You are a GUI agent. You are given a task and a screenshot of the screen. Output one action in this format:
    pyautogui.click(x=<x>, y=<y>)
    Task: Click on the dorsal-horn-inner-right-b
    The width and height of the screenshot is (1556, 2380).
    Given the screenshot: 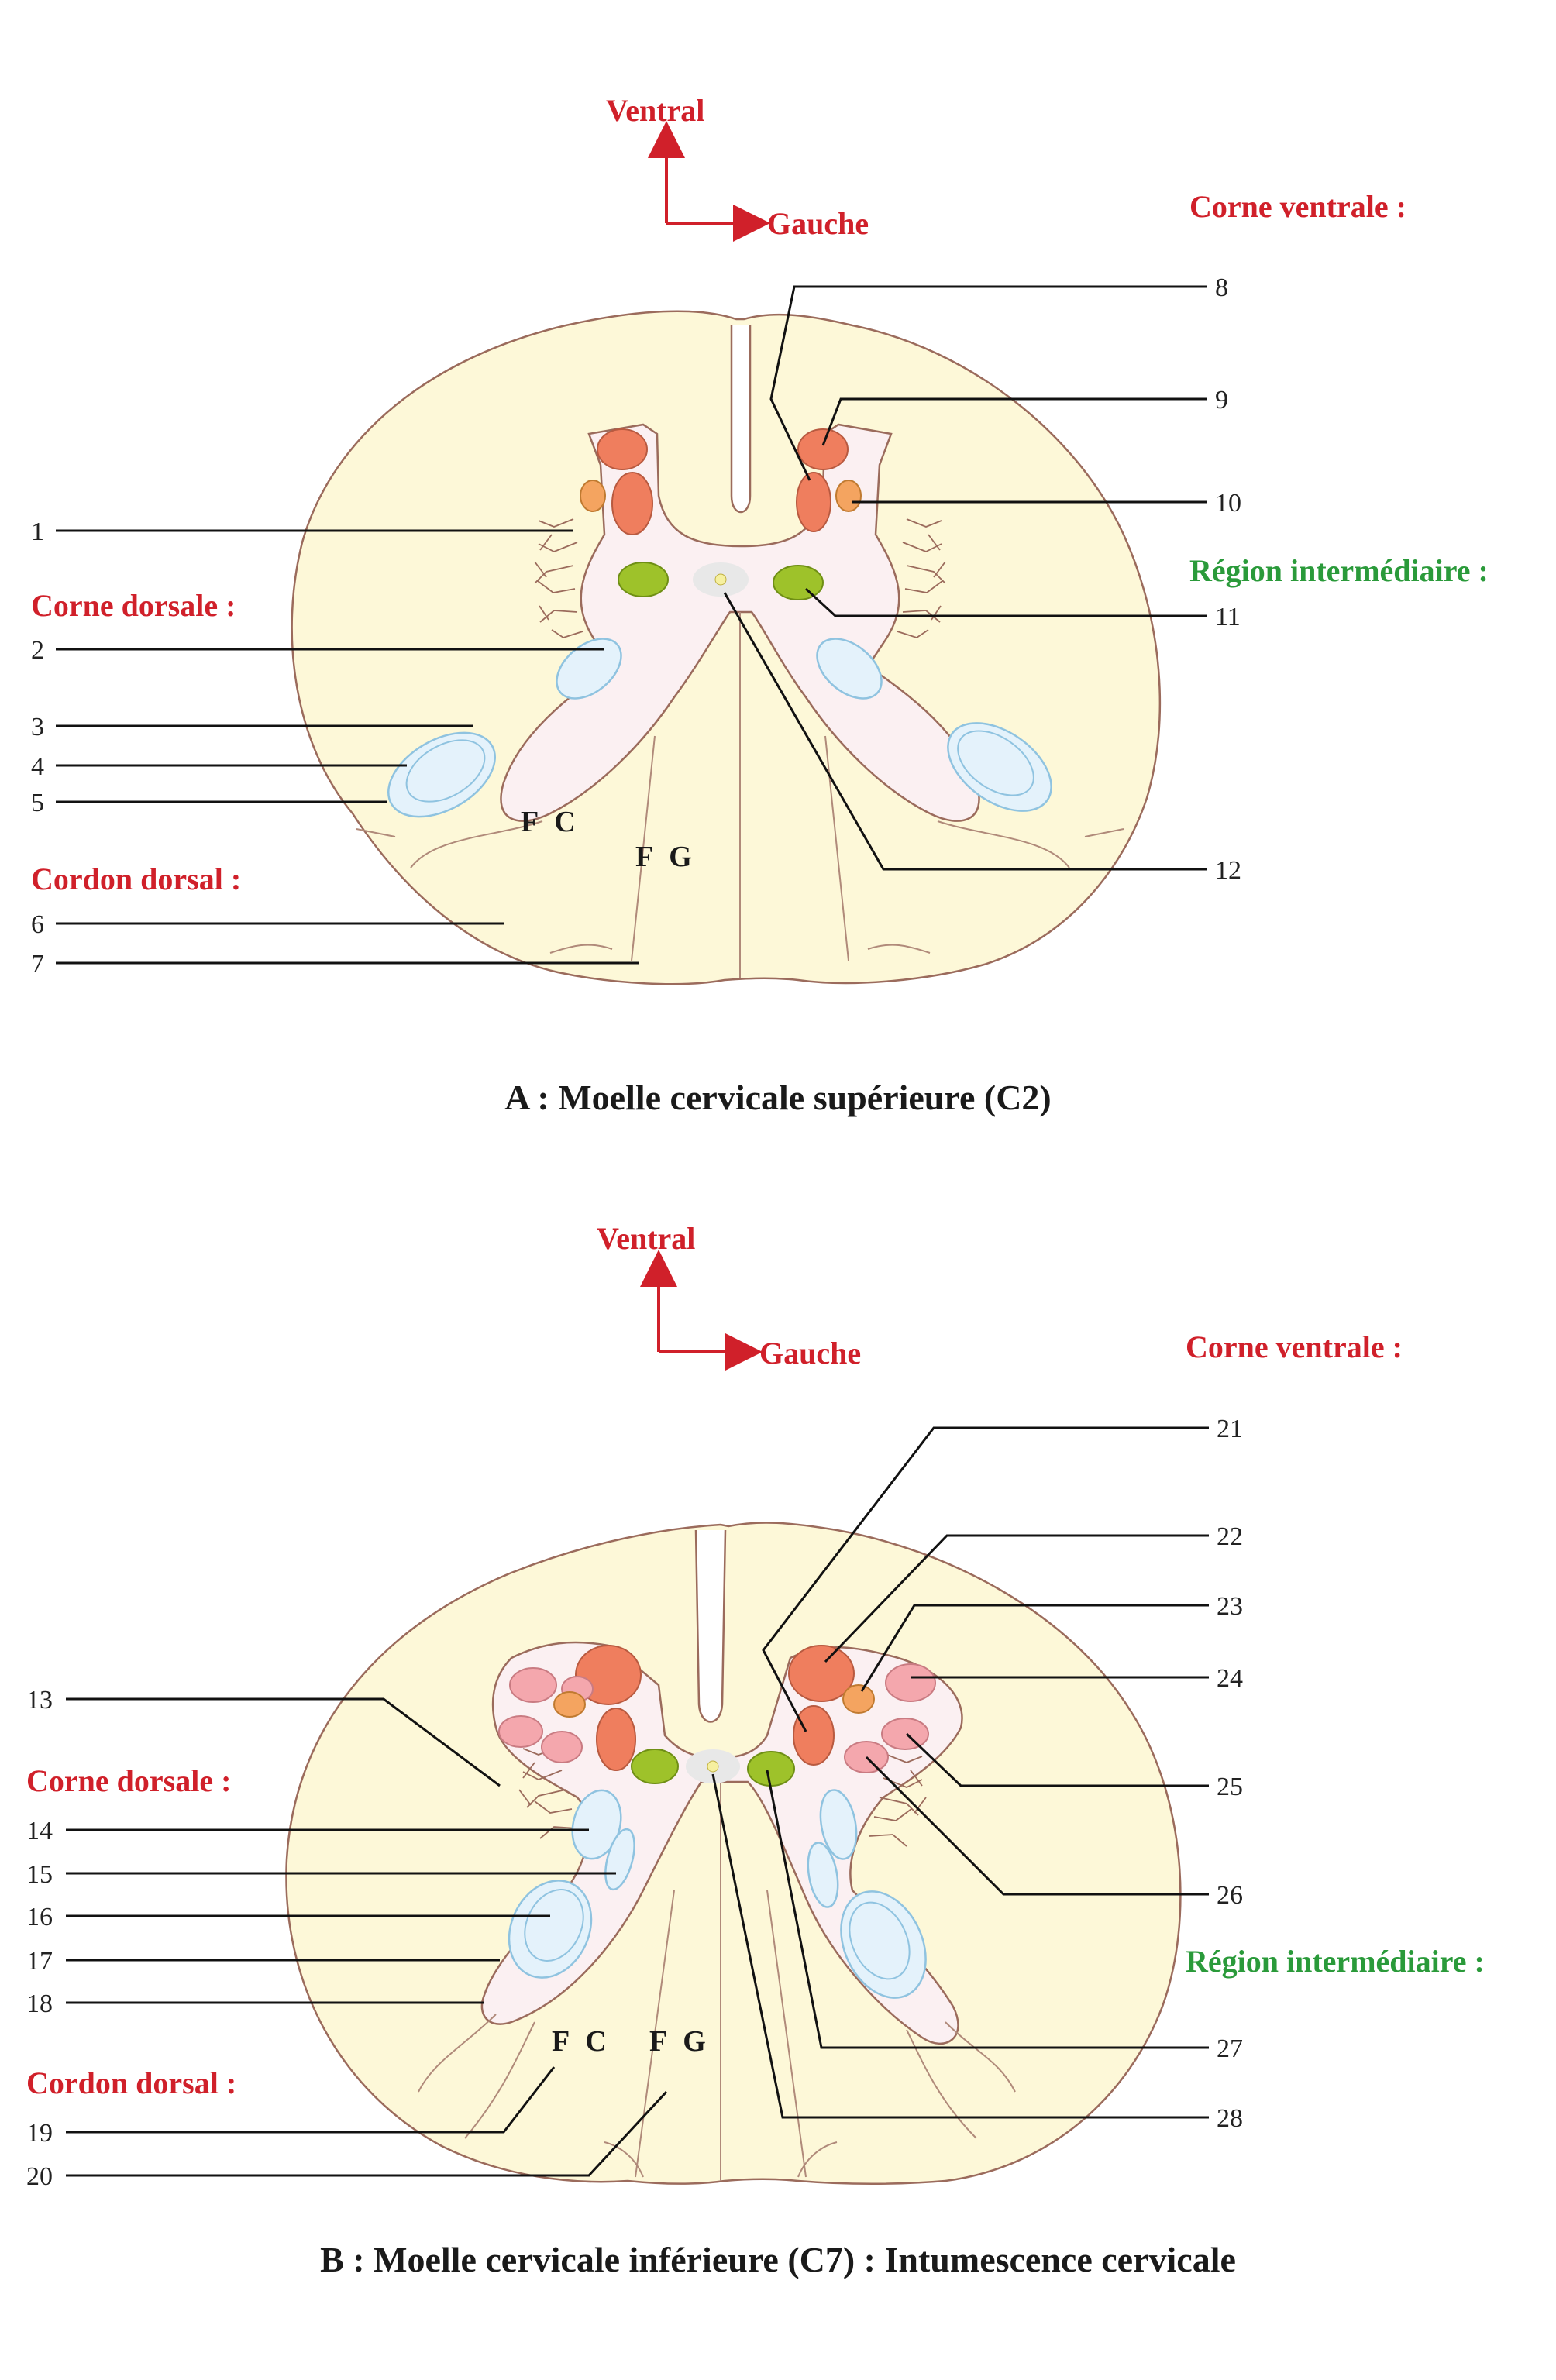 What is the action you would take?
    pyautogui.click(x=880, y=1941)
    